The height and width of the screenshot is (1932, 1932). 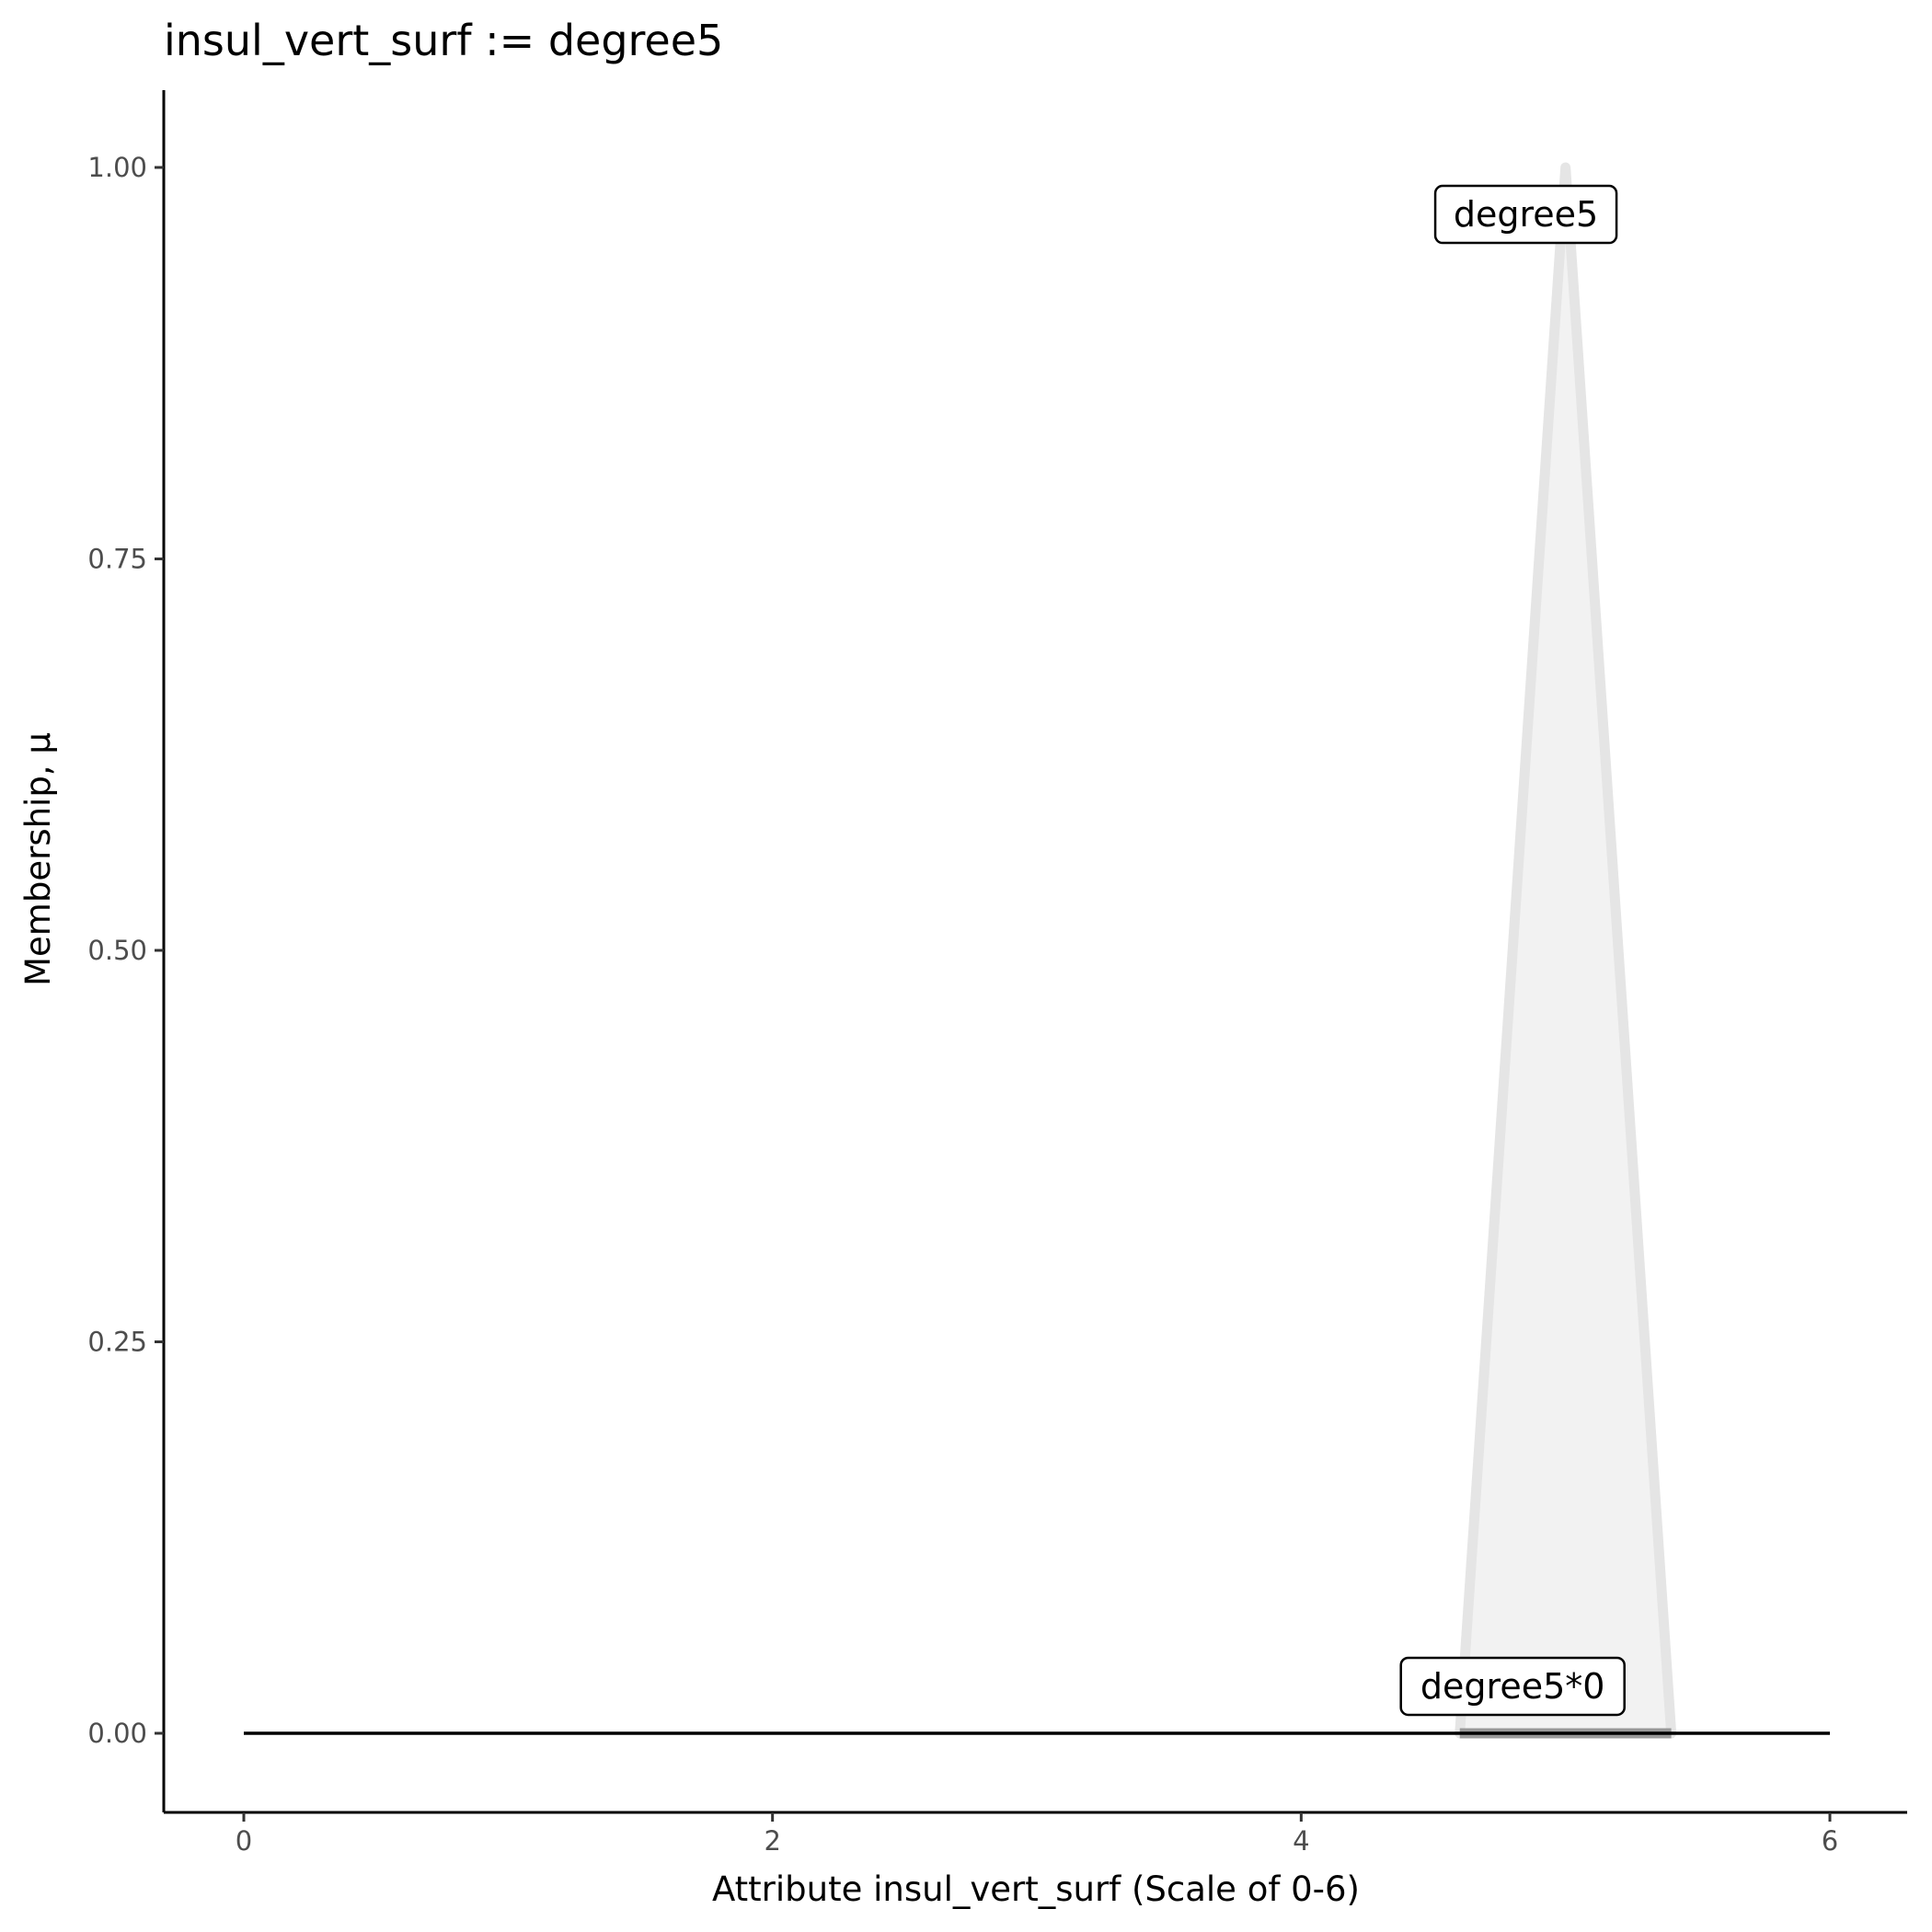 What do you see at coordinates (772, 1841) in the screenshot?
I see `x-tick-label: 2` at bounding box center [772, 1841].